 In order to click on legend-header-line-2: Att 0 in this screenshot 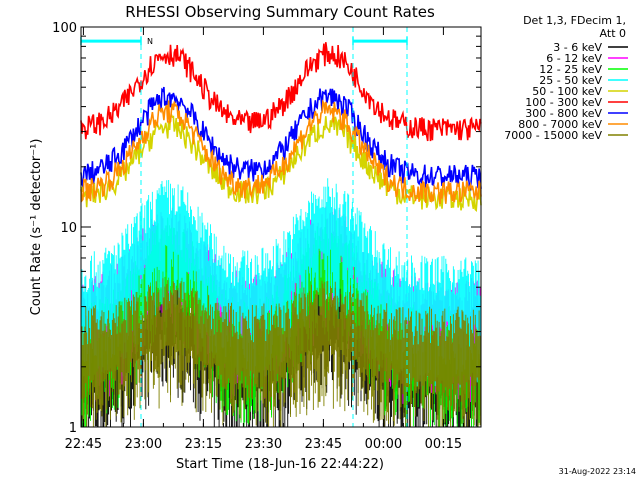, I will do `click(613, 33)`.